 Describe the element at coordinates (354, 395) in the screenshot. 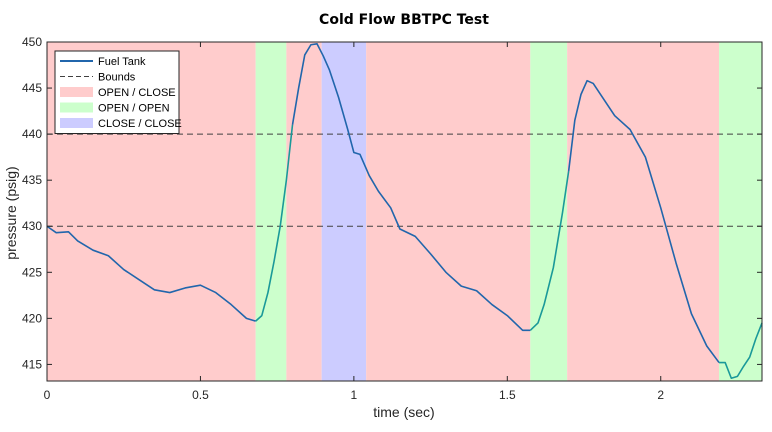

I see `x-tick-label: 1` at that location.